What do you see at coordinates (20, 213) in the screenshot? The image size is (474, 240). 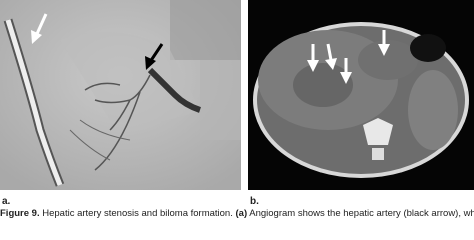 I see `caption-number: Figure 9.` at bounding box center [20, 213].